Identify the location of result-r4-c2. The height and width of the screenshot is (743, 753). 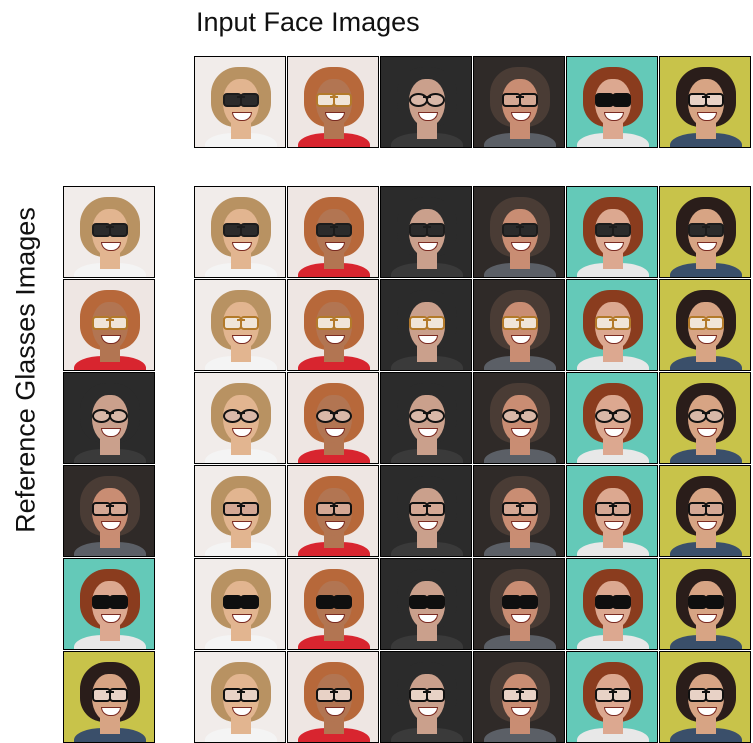
(333, 511).